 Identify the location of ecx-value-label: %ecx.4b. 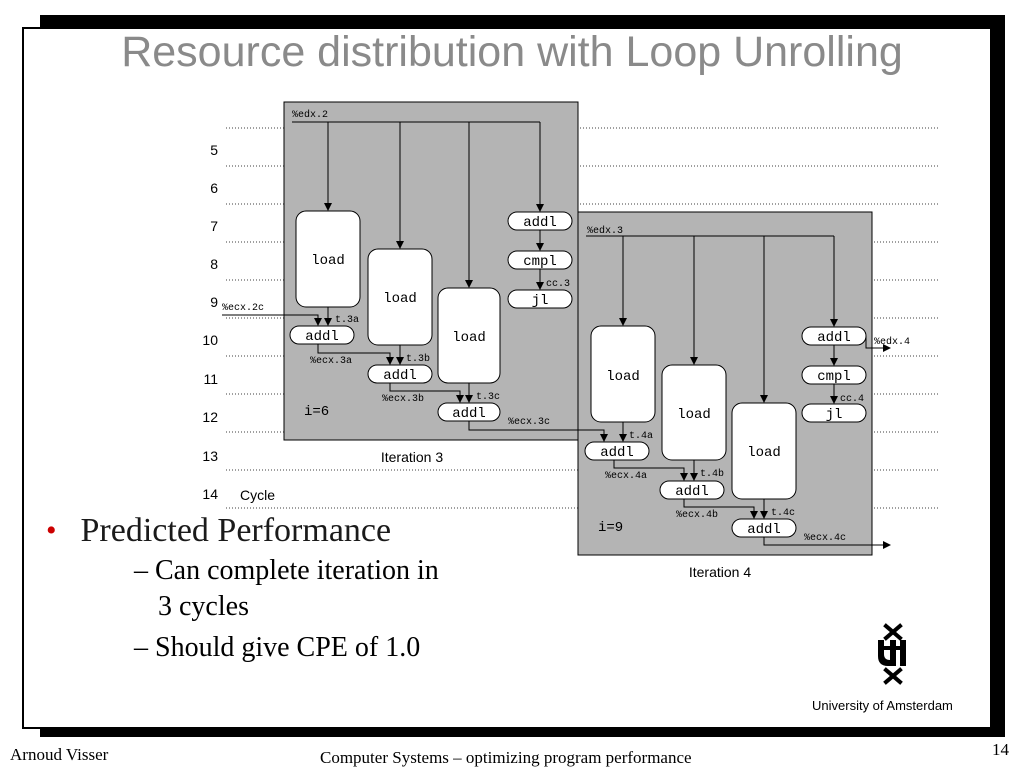
(697, 515).